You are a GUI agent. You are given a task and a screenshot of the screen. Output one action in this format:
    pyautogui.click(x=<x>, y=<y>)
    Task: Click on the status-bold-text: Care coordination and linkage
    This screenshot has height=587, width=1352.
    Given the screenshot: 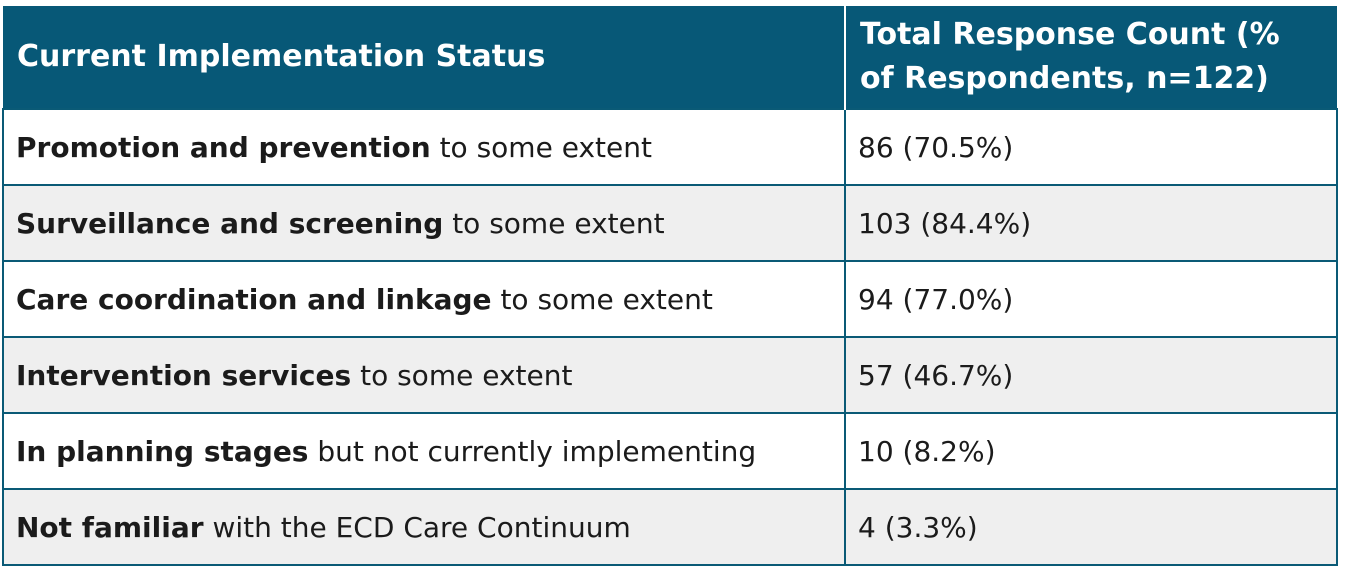 What is the action you would take?
    pyautogui.click(x=254, y=299)
    